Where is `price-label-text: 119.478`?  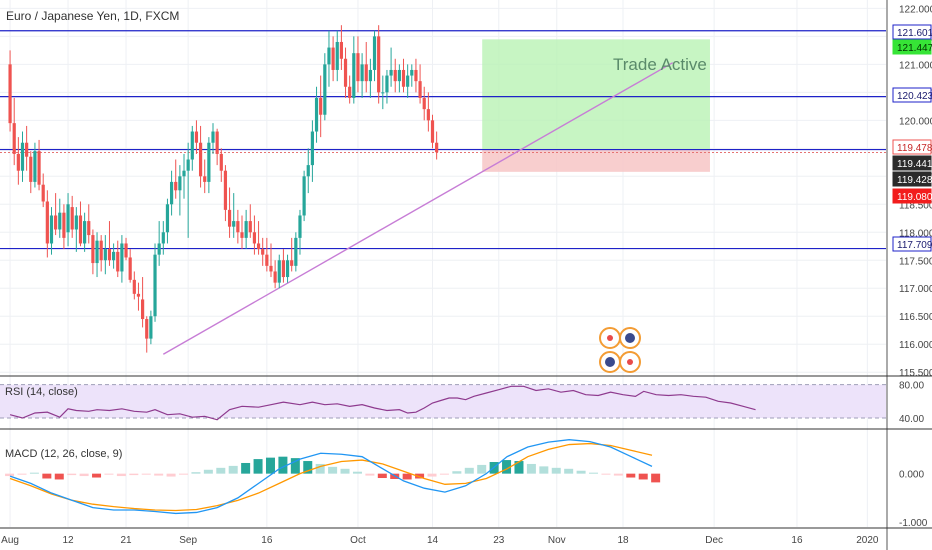 price-label-text: 119.478 is located at coordinates (914, 148).